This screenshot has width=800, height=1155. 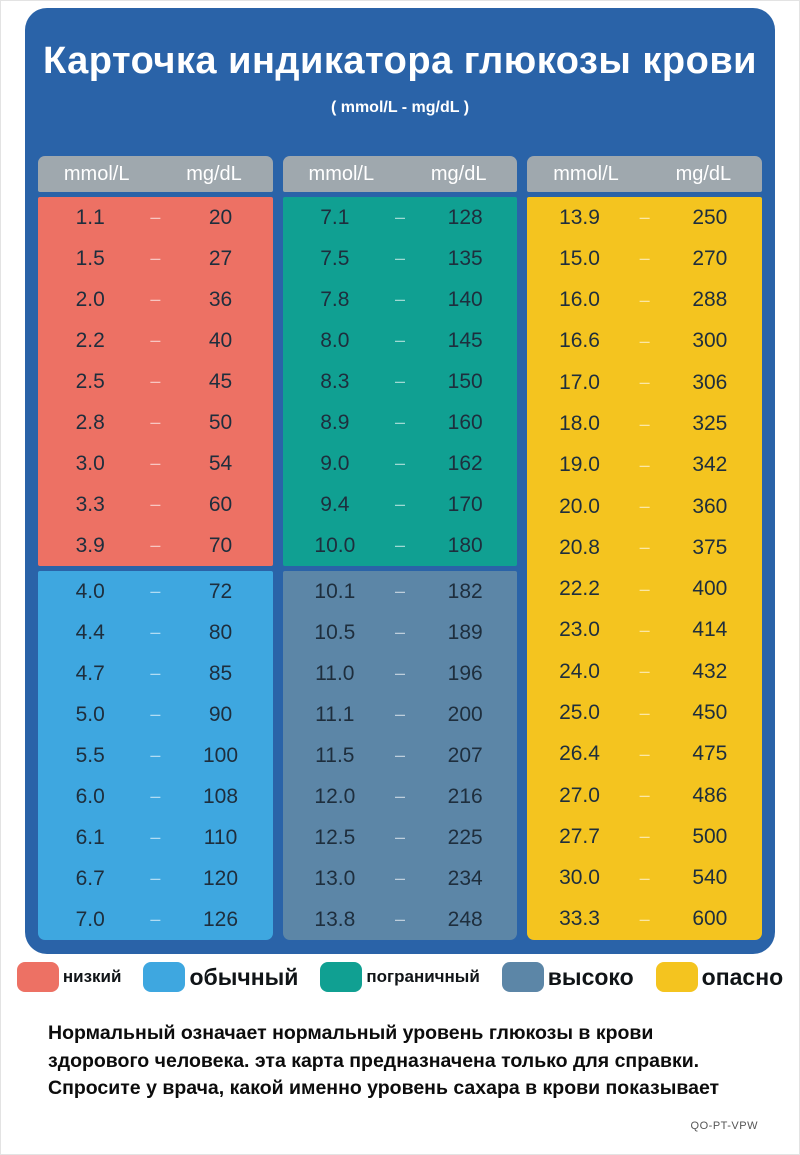 What do you see at coordinates (710, 300) in the screenshot?
I see `mgdl-value: 288` at bounding box center [710, 300].